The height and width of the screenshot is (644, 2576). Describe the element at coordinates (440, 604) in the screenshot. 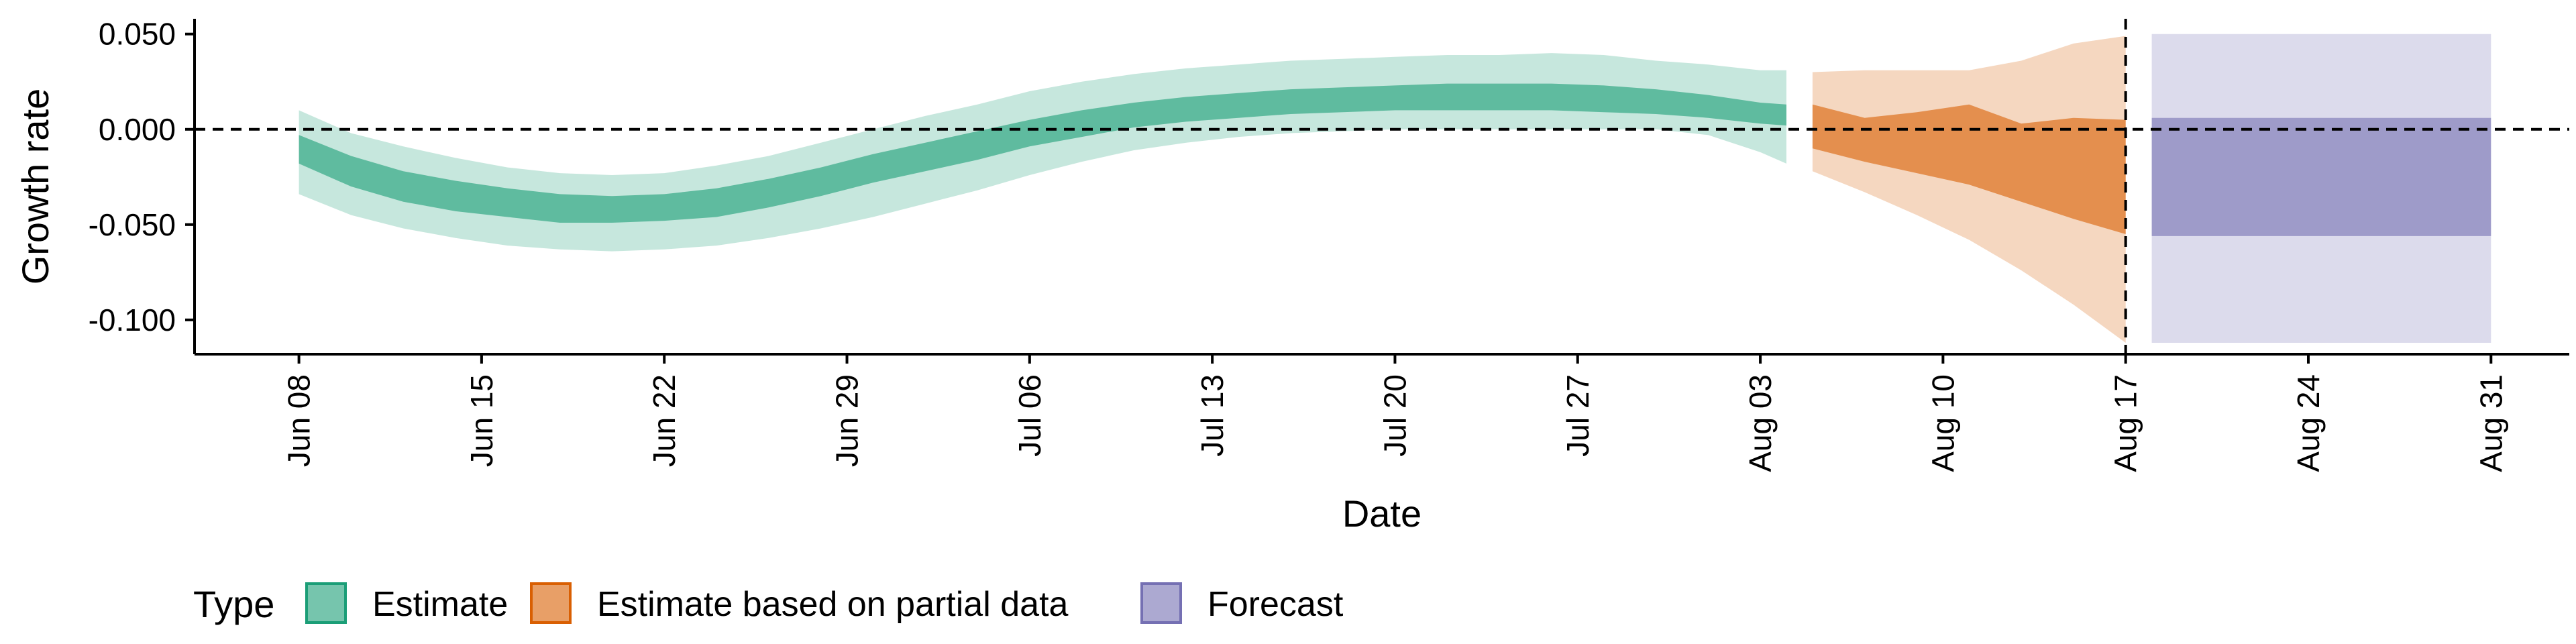

I see `legend-item-label: Estimate` at that location.